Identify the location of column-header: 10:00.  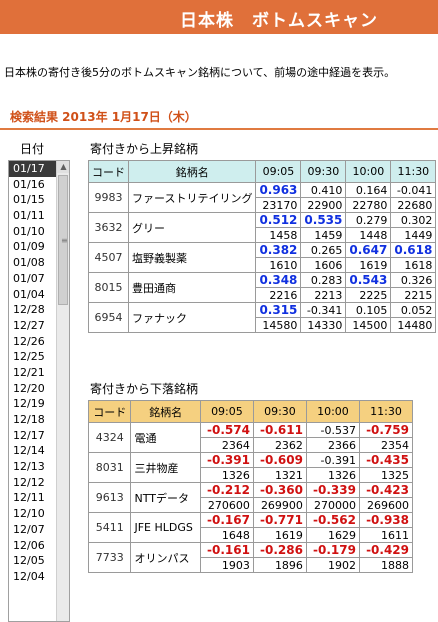
(332, 411).